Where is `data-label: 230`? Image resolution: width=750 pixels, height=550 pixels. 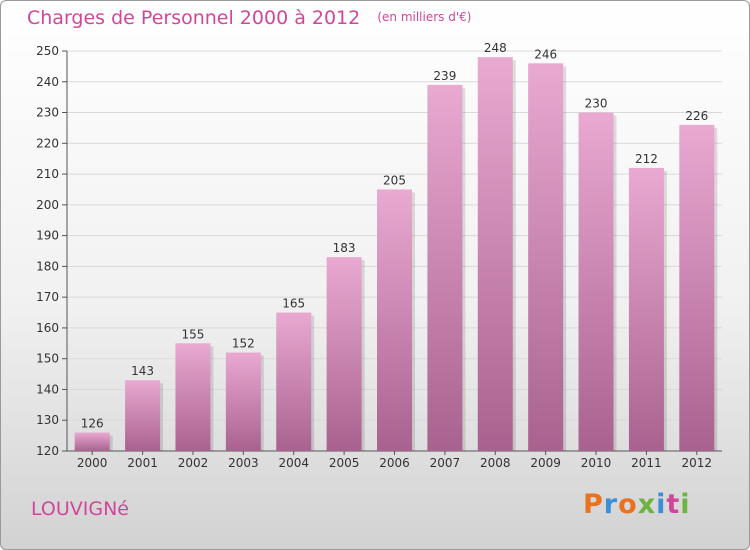 data-label: 230 is located at coordinates (596, 104).